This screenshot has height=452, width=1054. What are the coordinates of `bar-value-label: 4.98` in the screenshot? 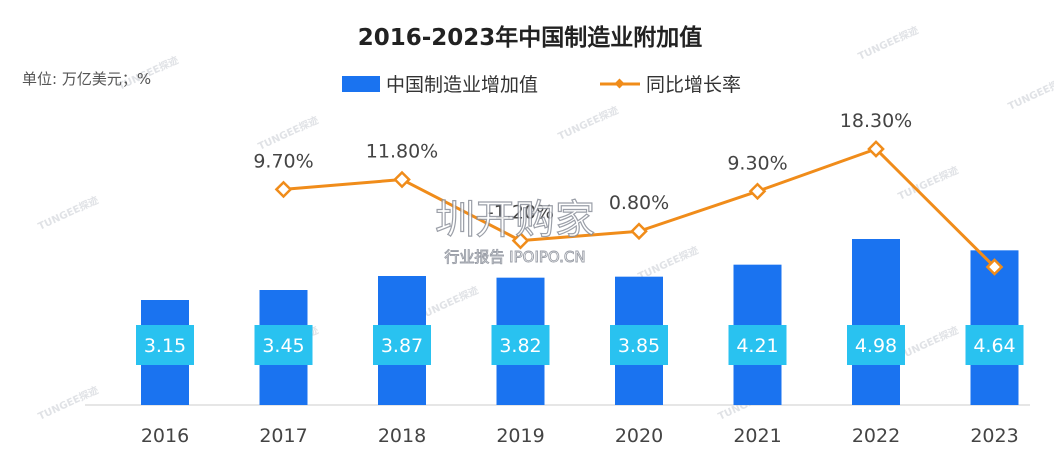 It's located at (876, 346).